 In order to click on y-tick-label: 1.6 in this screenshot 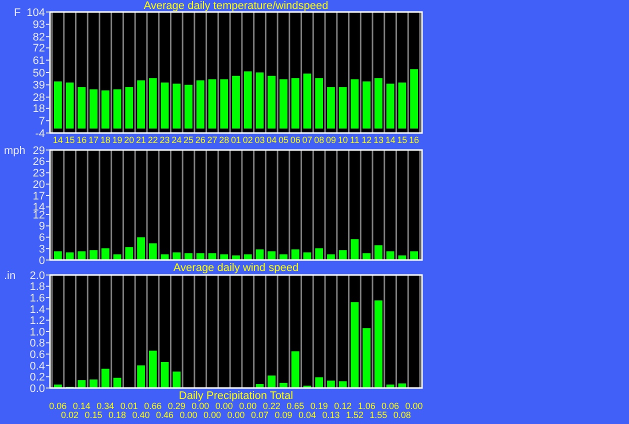, I will do `click(37, 298)`.